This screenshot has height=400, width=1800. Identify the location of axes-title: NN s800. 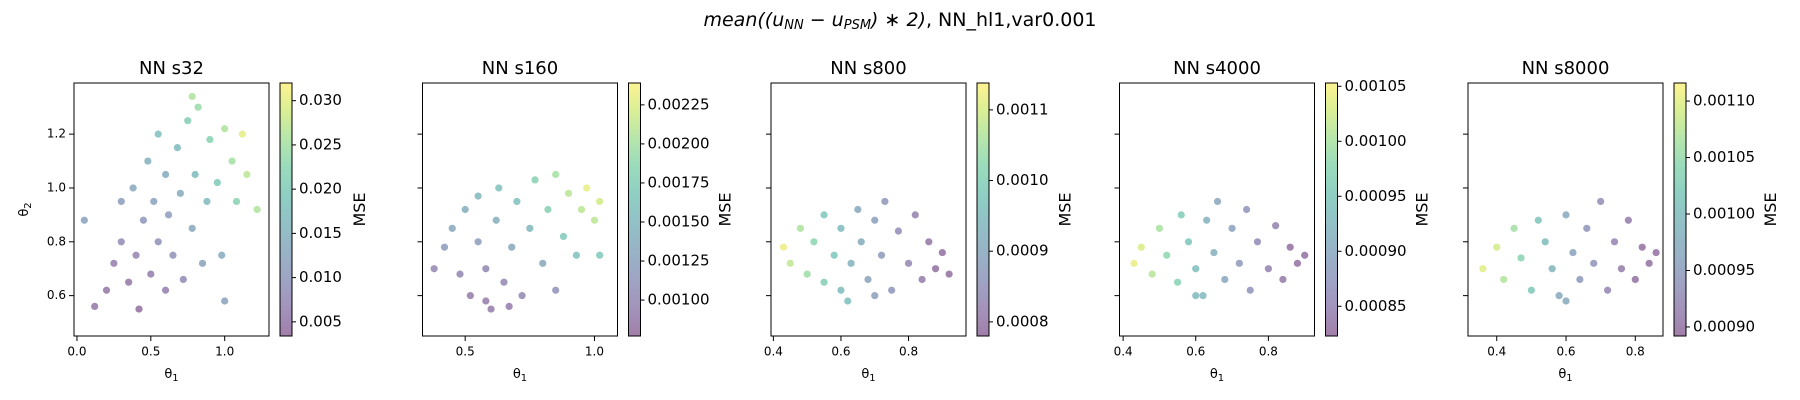
(868, 68).